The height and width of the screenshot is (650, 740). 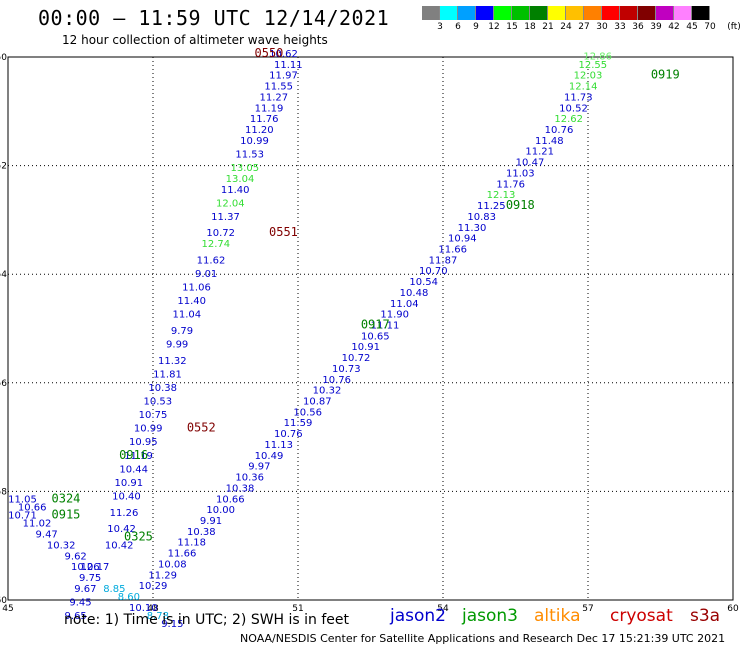 What do you see at coordinates (245, 168) in the screenshot?
I see `wave-height-label: 13.05` at bounding box center [245, 168].